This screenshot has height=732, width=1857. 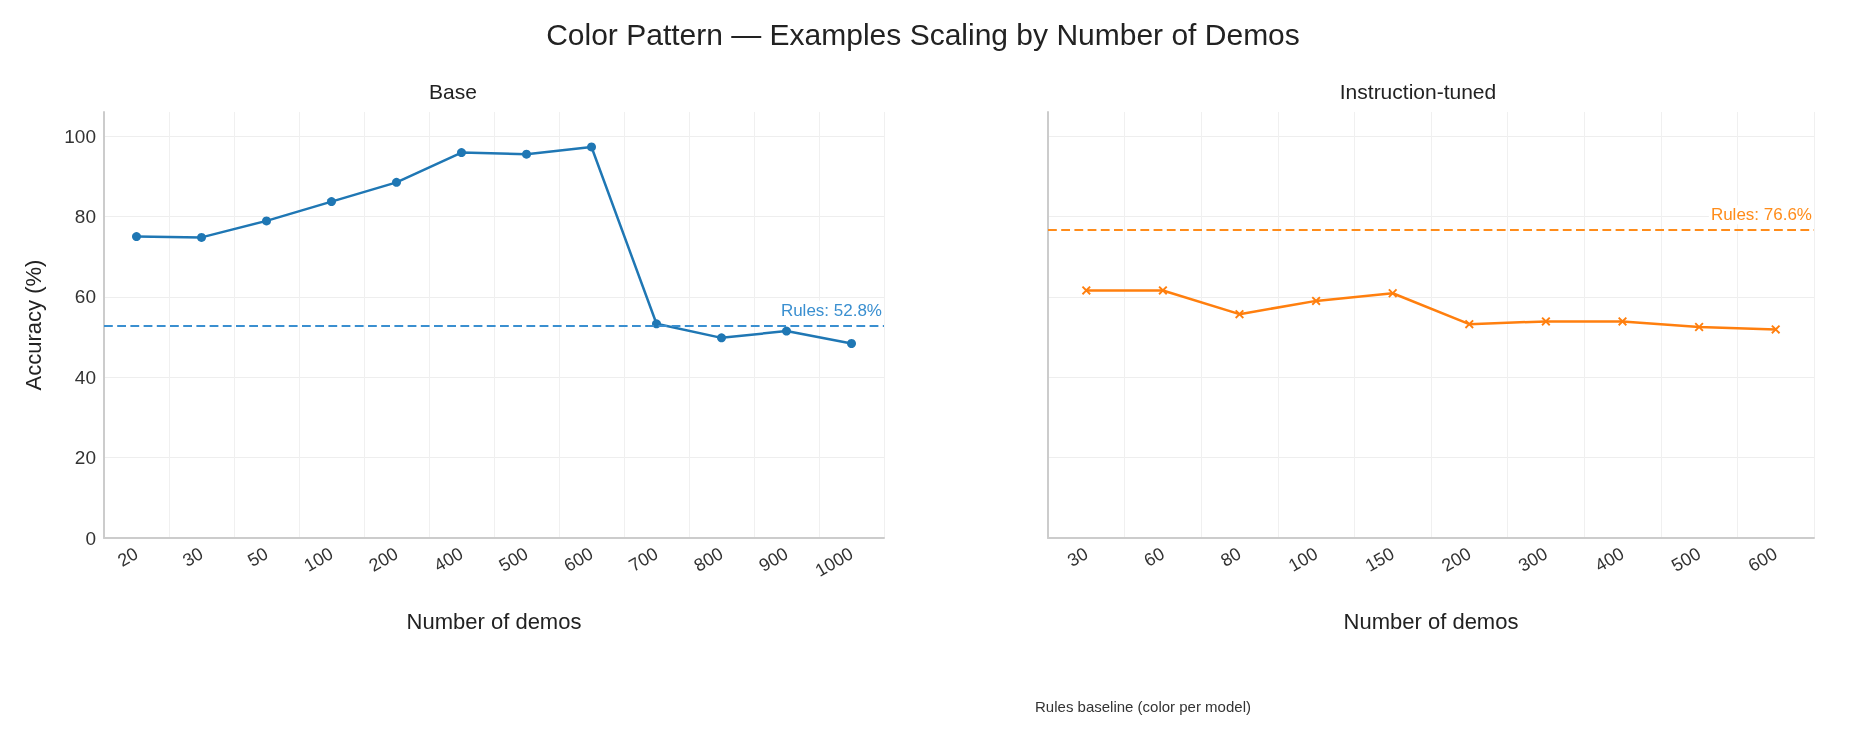 What do you see at coordinates (85, 377) in the screenshot?
I see `y-tick-label: 40` at bounding box center [85, 377].